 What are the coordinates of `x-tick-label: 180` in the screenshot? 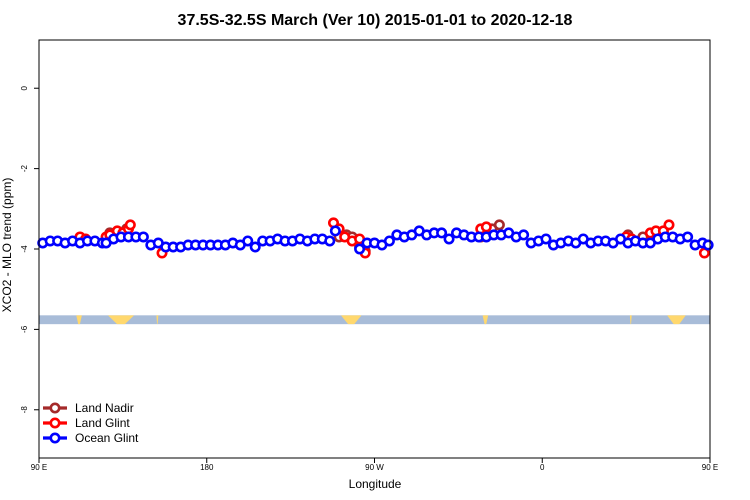 It's located at (207, 467).